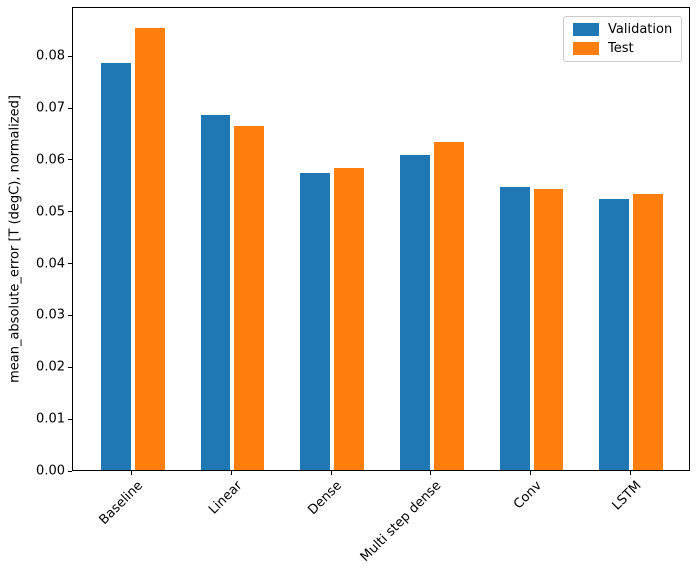  Describe the element at coordinates (231, 473) in the screenshot. I see `xtick-mark-linear` at that location.